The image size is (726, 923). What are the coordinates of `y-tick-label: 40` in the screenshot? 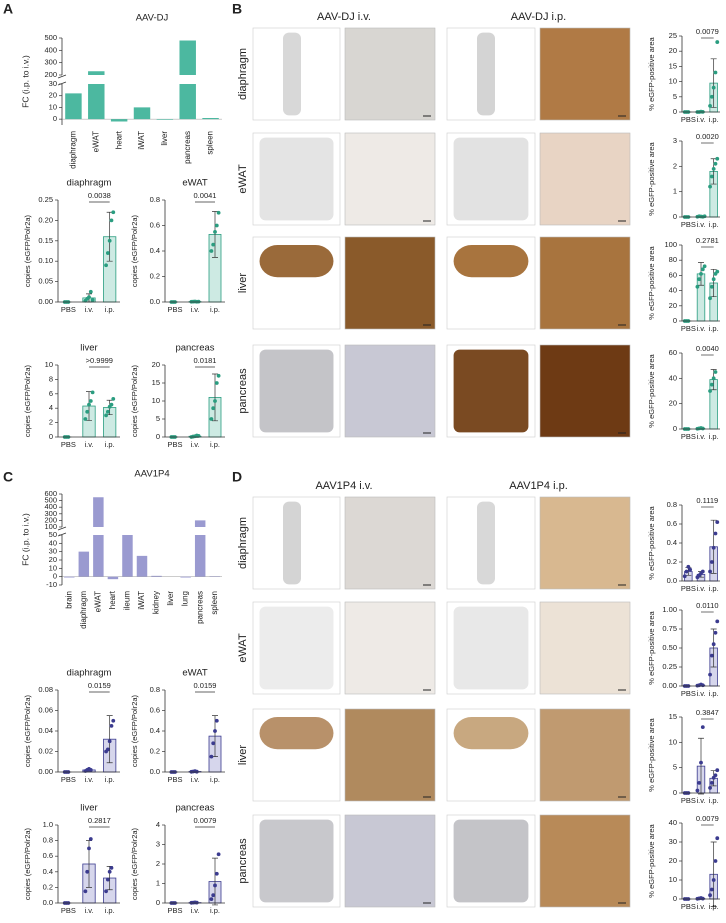 It's located at (673, 377).